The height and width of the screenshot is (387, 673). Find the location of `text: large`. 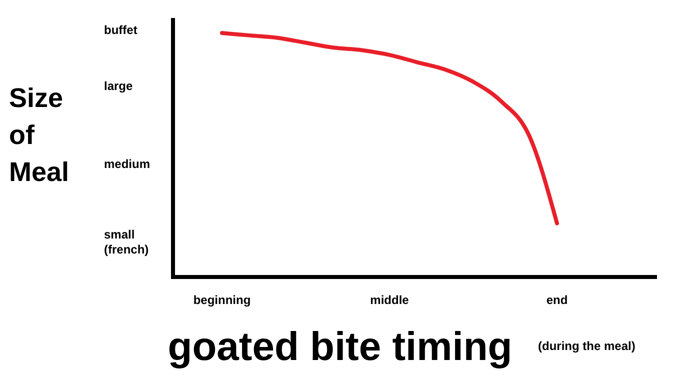

text: large is located at coordinates (119, 86).